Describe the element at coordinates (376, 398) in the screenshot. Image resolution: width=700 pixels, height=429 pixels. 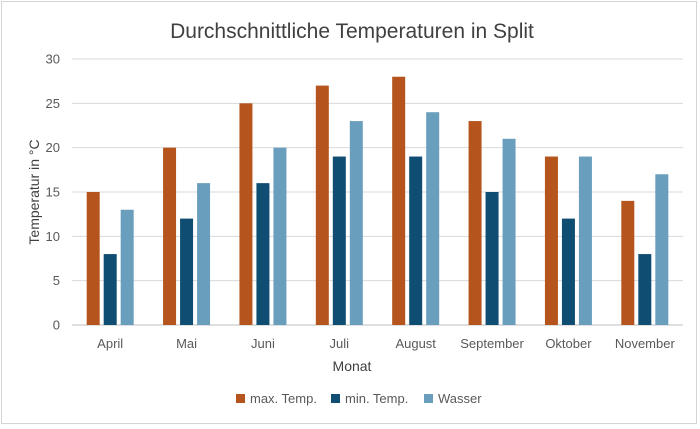
I see `legend-label: min. Temp.` at that location.